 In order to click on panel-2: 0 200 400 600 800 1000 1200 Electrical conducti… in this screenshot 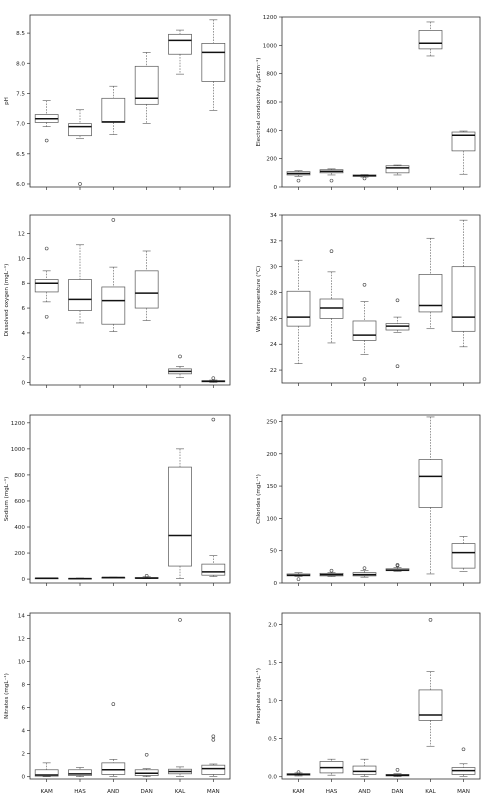, I will do `click(368, 103)`.